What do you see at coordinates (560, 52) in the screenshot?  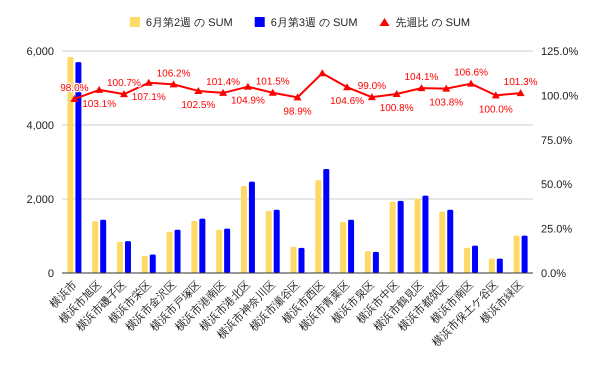 I see `y2-tick-label: 125.0%` at bounding box center [560, 52].